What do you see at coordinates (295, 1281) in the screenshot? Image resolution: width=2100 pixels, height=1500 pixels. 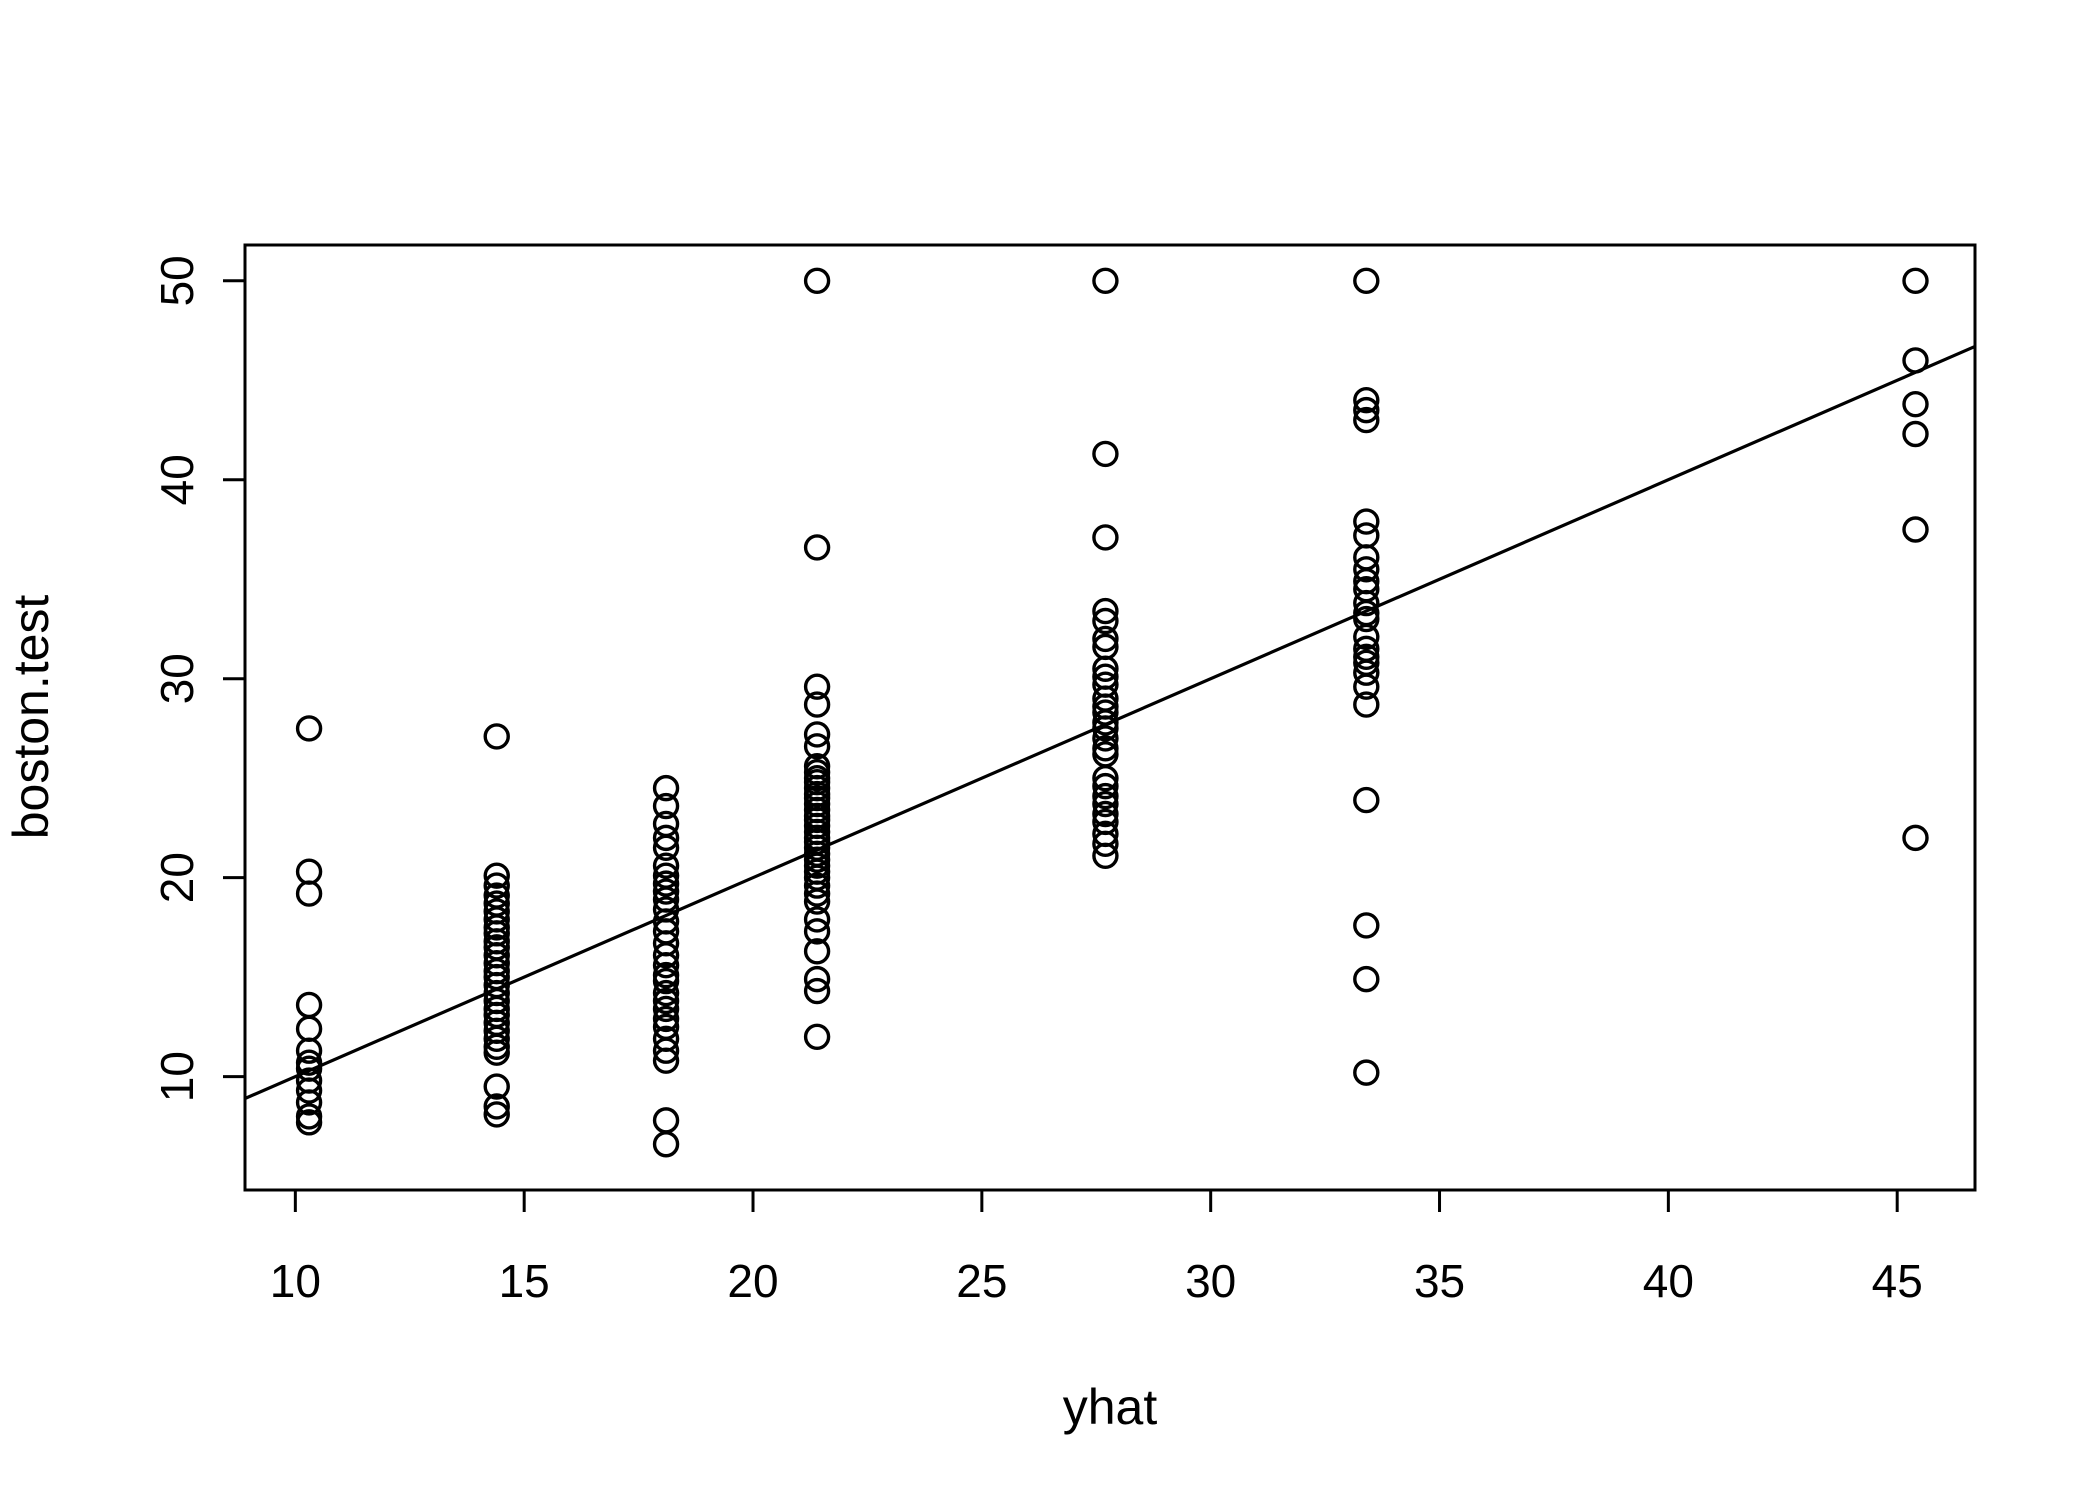 I see `x-axis-tick-label: 10` at bounding box center [295, 1281].